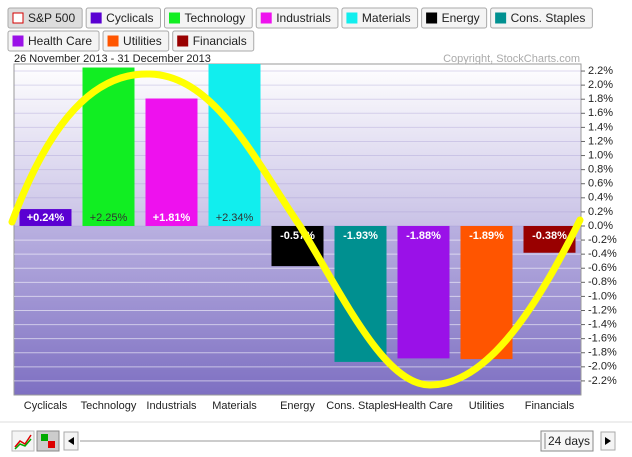 The width and height of the screenshot is (632, 457). What do you see at coordinates (423, 406) in the screenshot?
I see `x-tick-label: Health Care` at bounding box center [423, 406].